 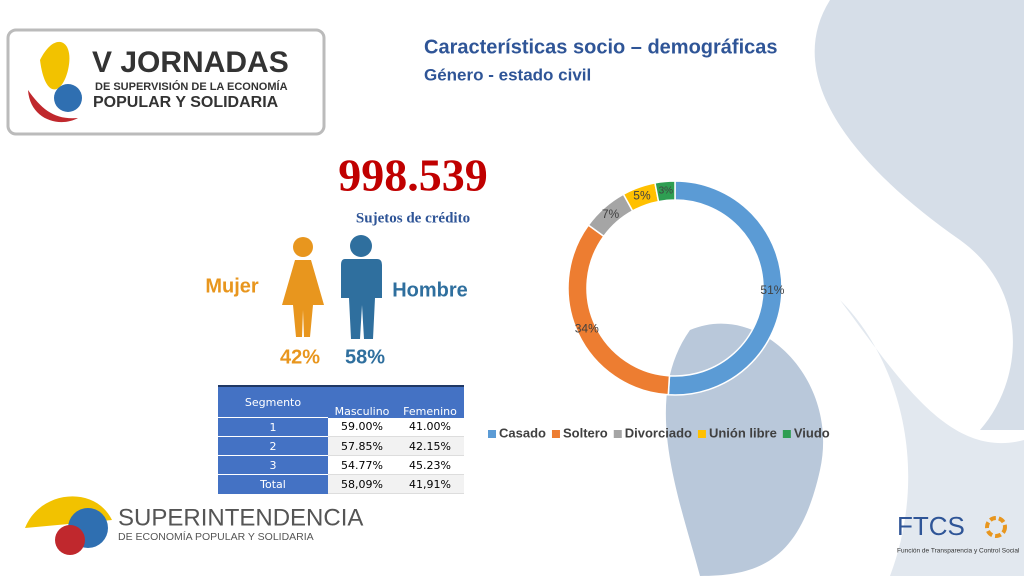 What do you see at coordinates (430, 446) in the screenshot?
I see `table-cell: 42.15%` at bounding box center [430, 446].